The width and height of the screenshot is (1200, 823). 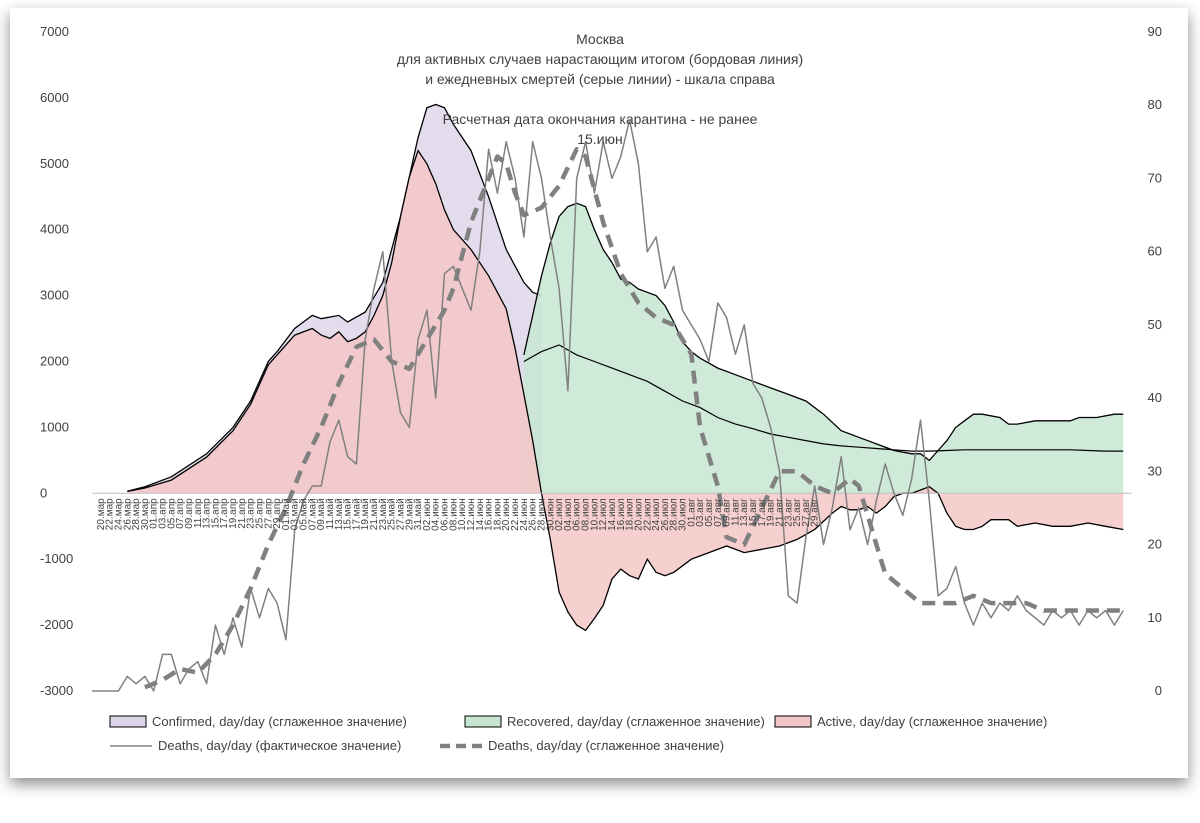 What do you see at coordinates (1155, 177) in the screenshot?
I see `y-right-tick-7: 70` at bounding box center [1155, 177].